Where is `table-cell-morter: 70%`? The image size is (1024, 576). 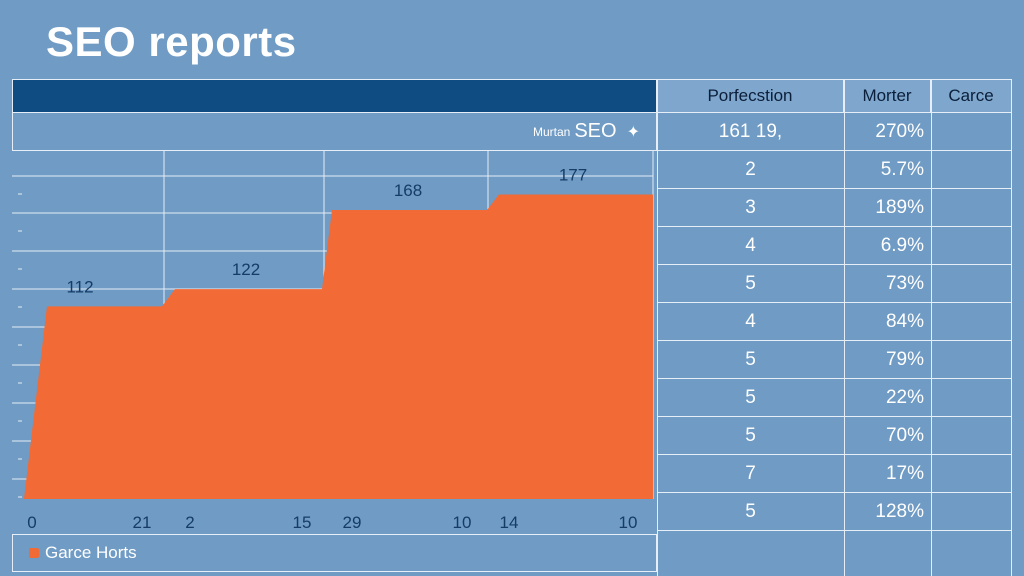 table-cell-morter: 70% is located at coordinates (904, 435).